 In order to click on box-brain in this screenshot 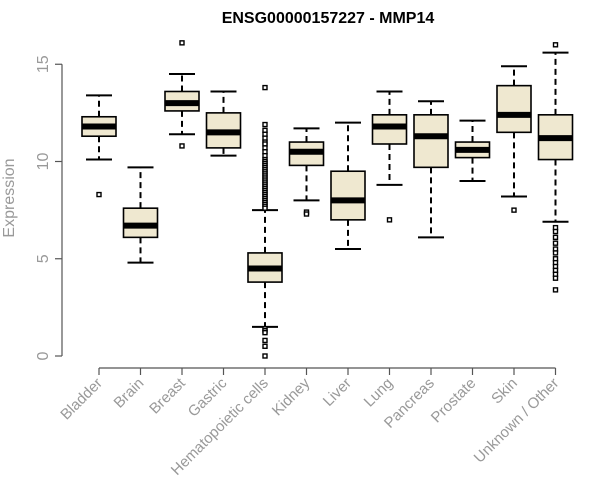, I will do `click(140, 215)`.